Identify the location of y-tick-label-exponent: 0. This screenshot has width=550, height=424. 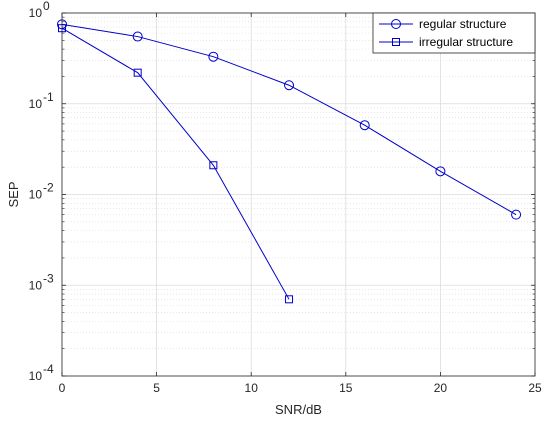
(46, 6).